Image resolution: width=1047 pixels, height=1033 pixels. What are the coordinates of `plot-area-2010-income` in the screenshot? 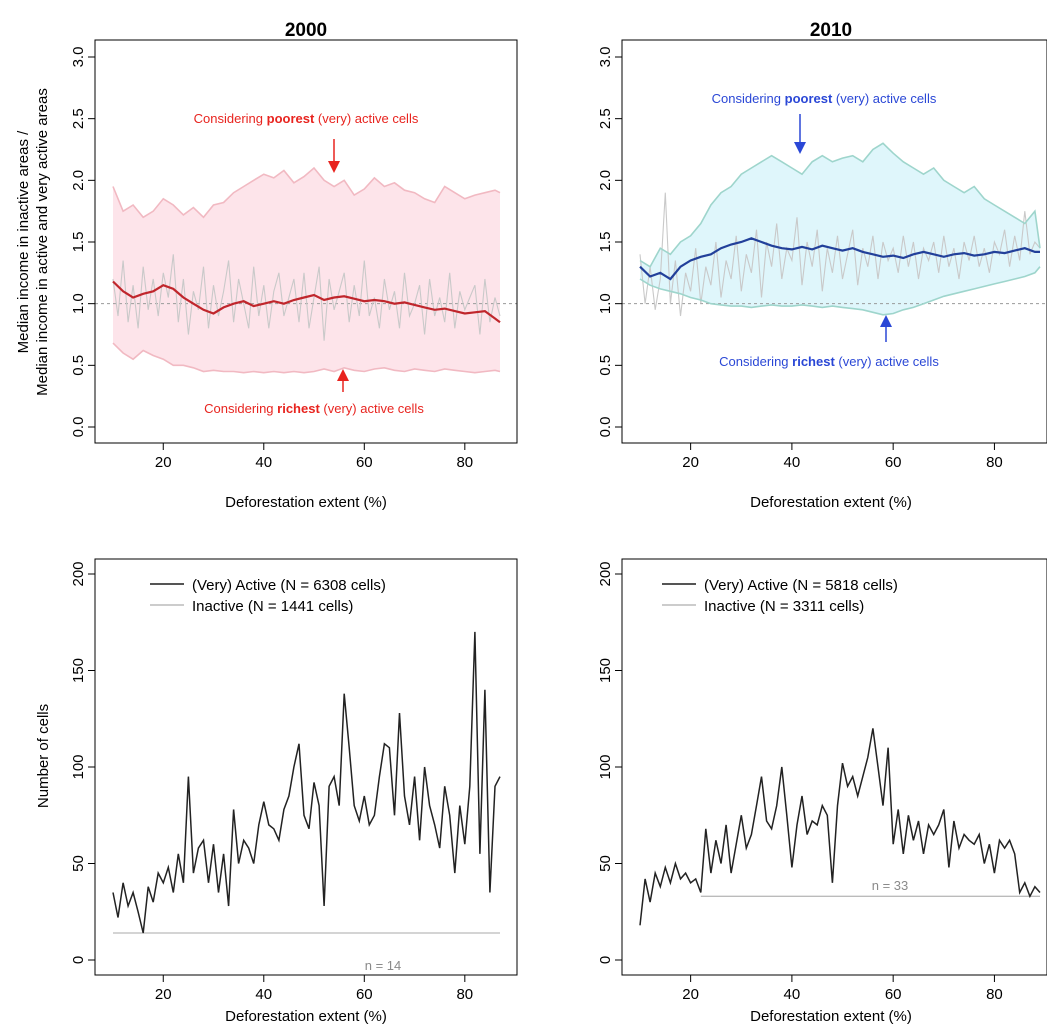 It's located at (834, 229).